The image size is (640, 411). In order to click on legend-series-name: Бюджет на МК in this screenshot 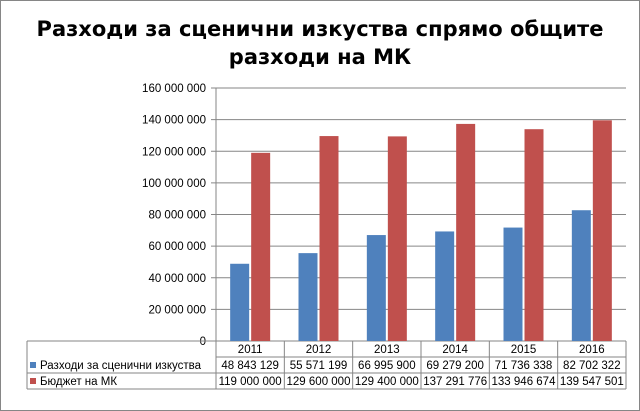, I will do `click(78, 382)`.